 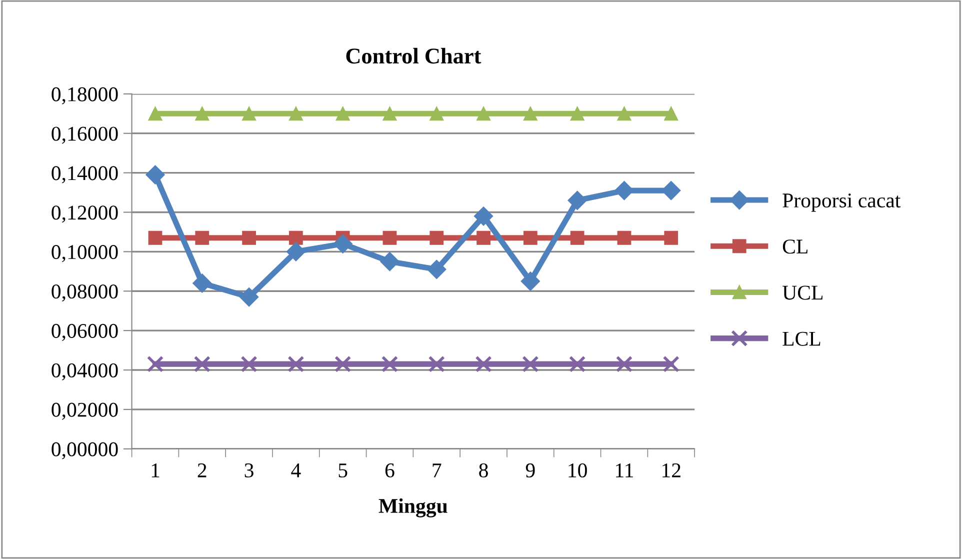 What do you see at coordinates (841, 203) in the screenshot?
I see `legend-label: Proporsi cacat` at bounding box center [841, 203].